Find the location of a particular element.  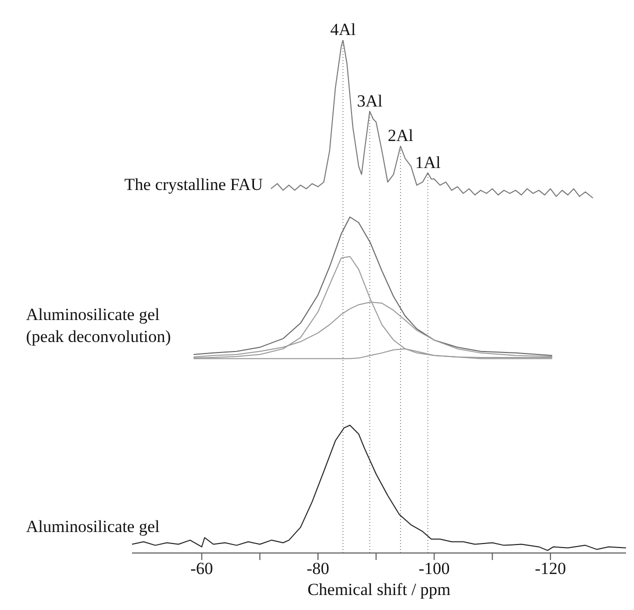

ref-line-label: 1Al is located at coordinates (428, 162).